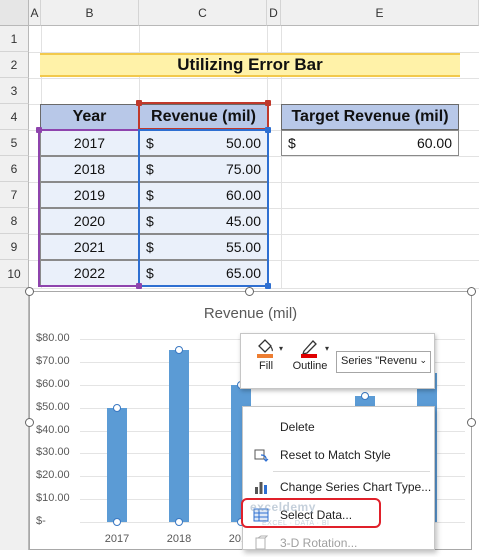  What do you see at coordinates (53, 338) in the screenshot?
I see `y-tick-label: $80.00` at bounding box center [53, 338].